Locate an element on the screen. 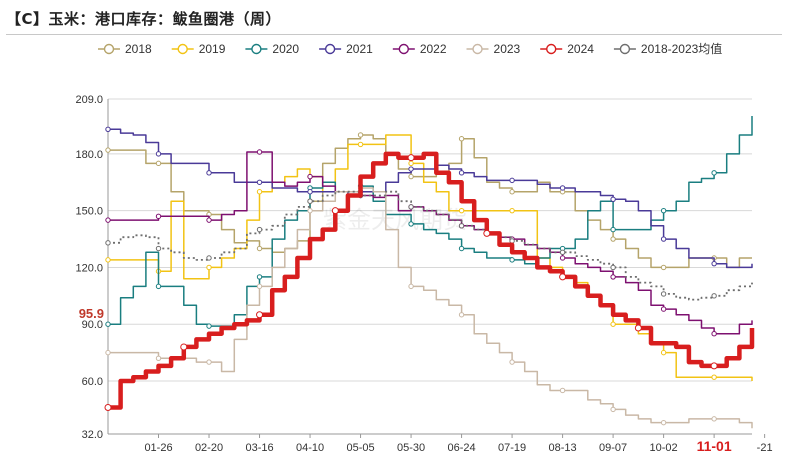  x-tick-label: 01-26 is located at coordinates (158, 448).